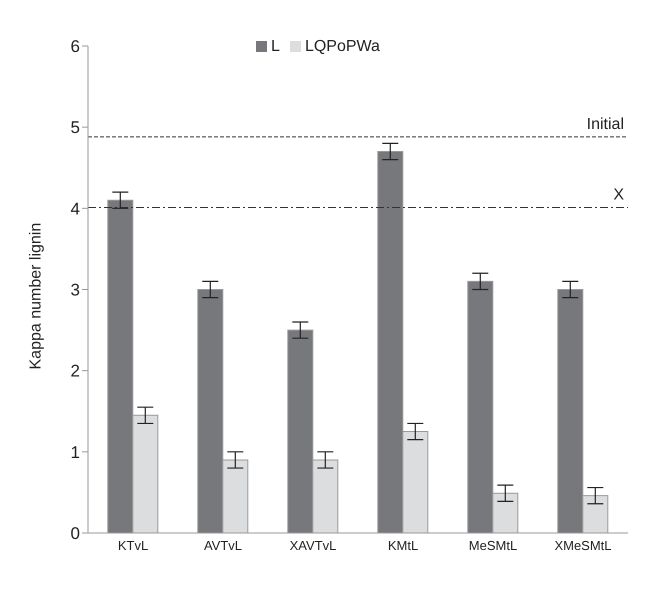  What do you see at coordinates (75, 208) in the screenshot?
I see `y-tick-label: 4` at bounding box center [75, 208].